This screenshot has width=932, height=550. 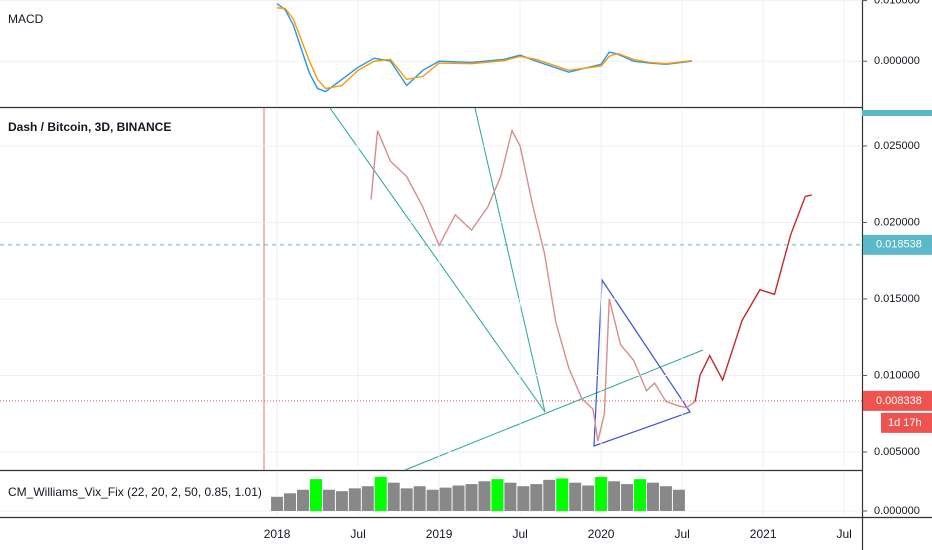 I want to click on pane-title: MACD, so click(x=26, y=19).